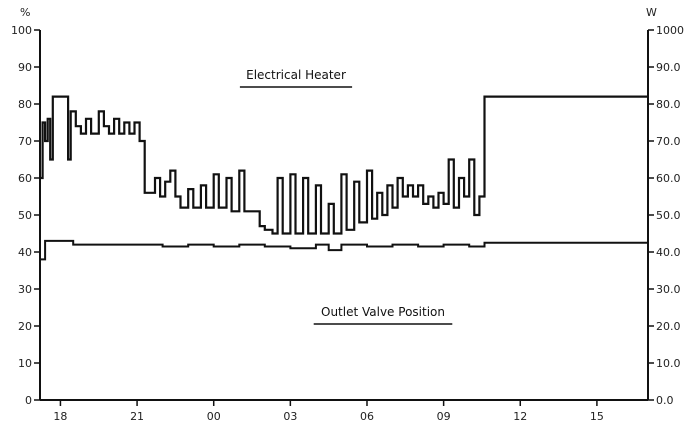 The width and height of the screenshot is (689, 432). What do you see at coordinates (214, 416) in the screenshot?
I see `x-tick-label: 00` at bounding box center [214, 416].